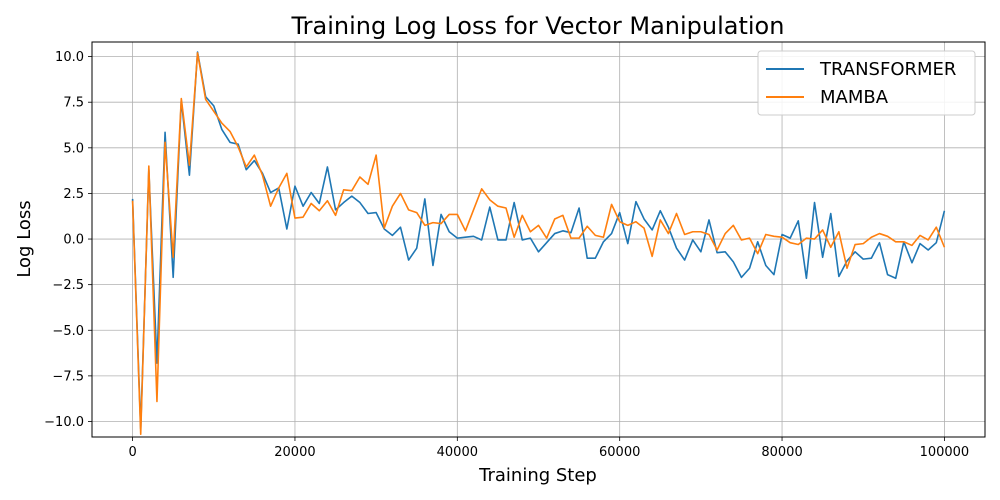 This screenshot has width=1000, height=500. What do you see at coordinates (619, 452) in the screenshot?
I see `x-tick-label: 60000` at bounding box center [619, 452].